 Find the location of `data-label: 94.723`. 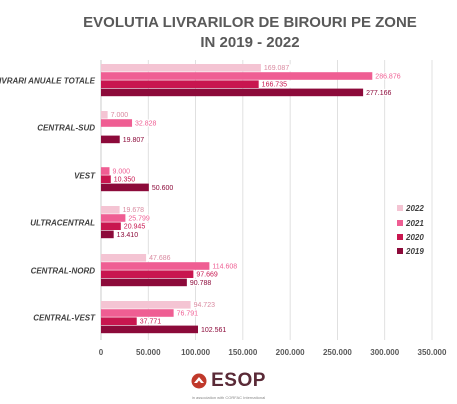

data-label: 94.723 is located at coordinates (205, 305).